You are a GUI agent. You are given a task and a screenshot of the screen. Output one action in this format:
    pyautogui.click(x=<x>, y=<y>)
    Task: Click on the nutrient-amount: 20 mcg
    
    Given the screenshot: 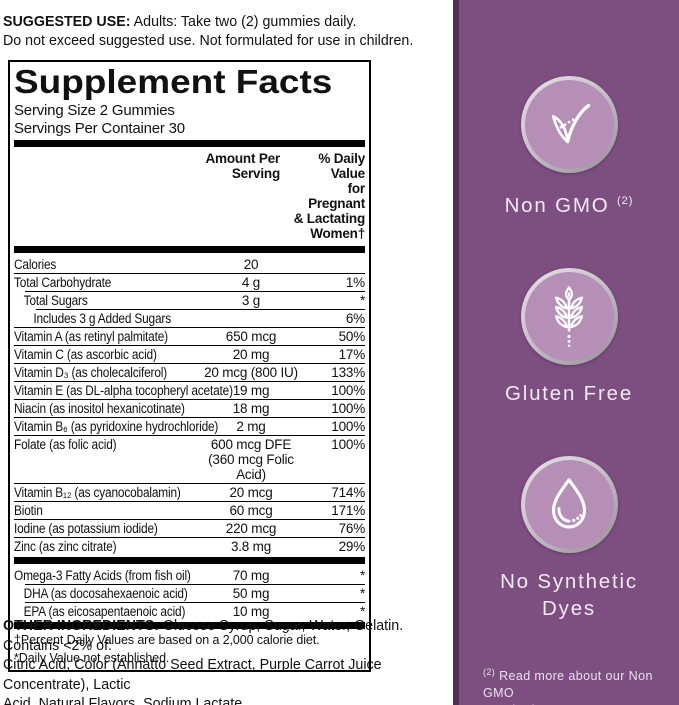 What is the action you would take?
    pyautogui.click(x=251, y=492)
    